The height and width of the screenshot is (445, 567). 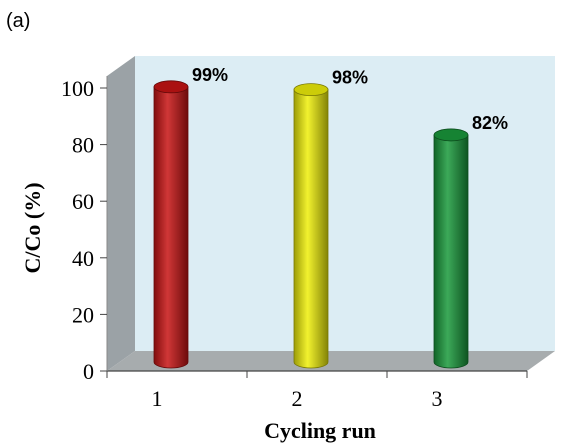 What do you see at coordinates (157, 398) in the screenshot?
I see `x-tick-label: 1` at bounding box center [157, 398].